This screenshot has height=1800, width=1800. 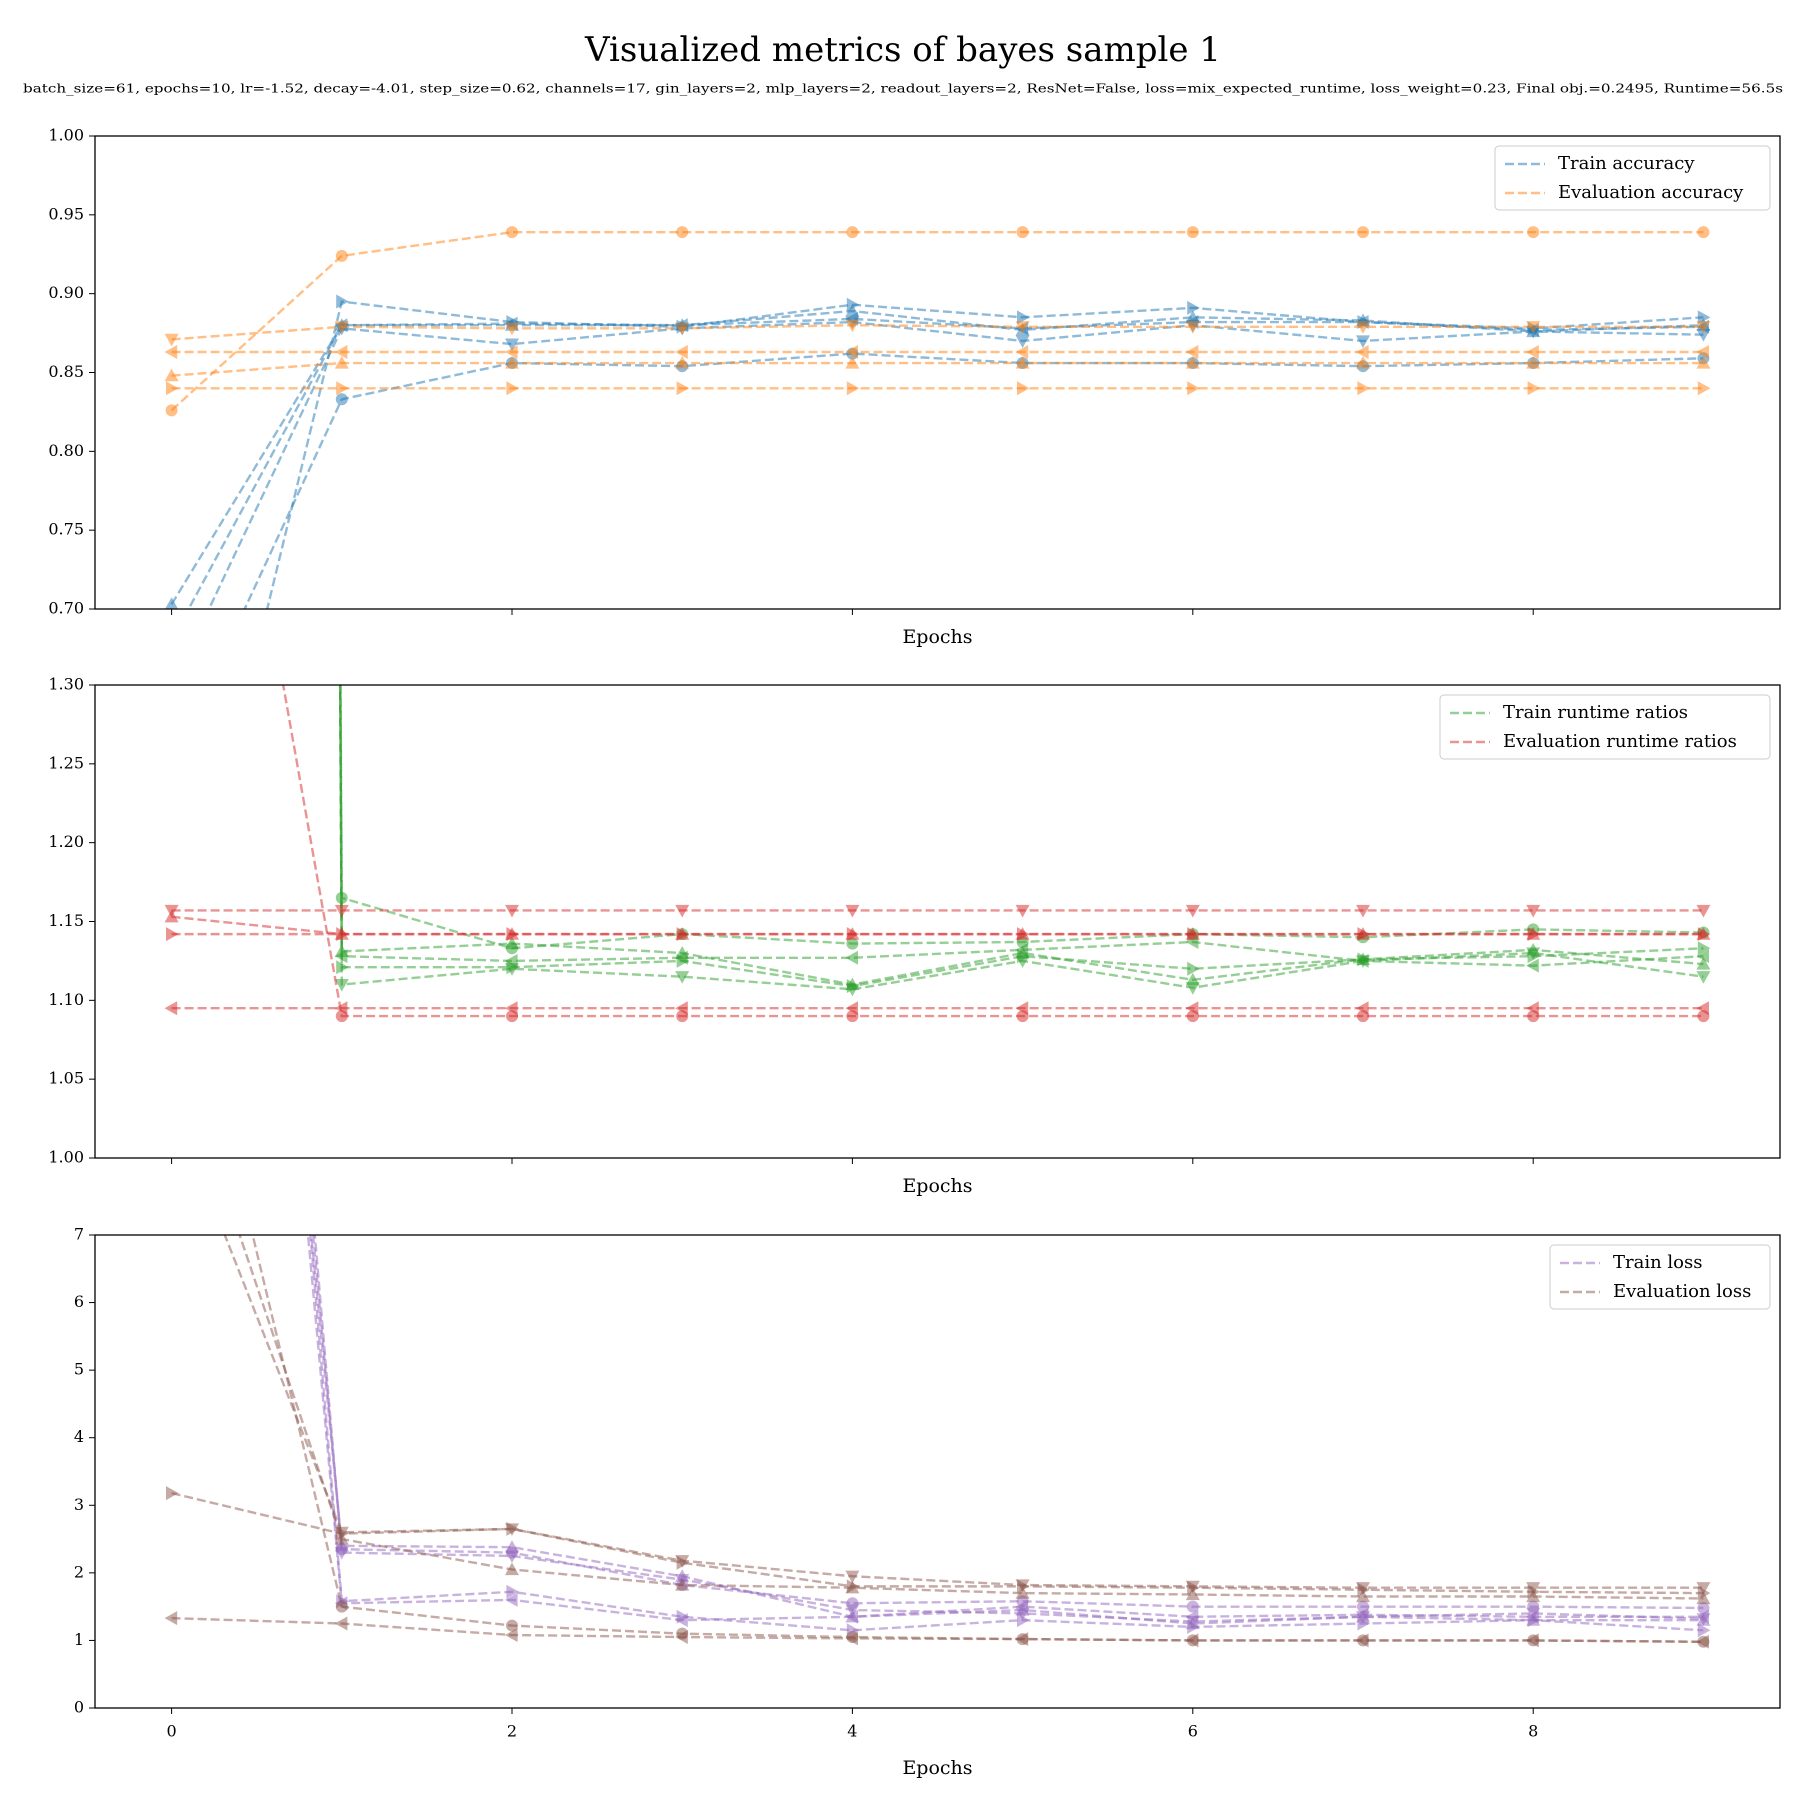 I want to click on y-tick-label: 1.25, so click(x=66, y=762).